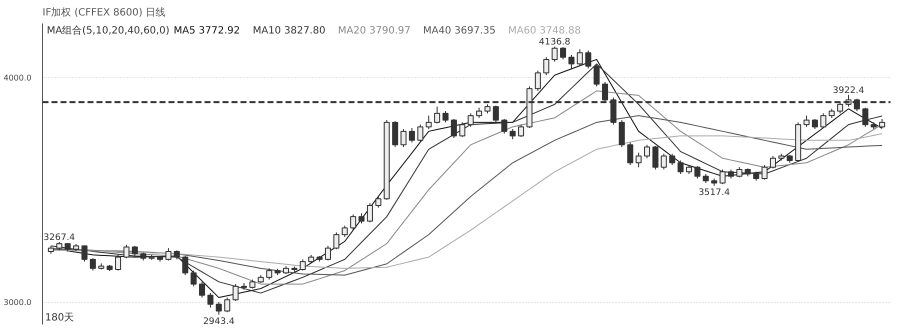 Image resolution: width=900 pixels, height=328 pixels. I want to click on annotation: 180天, so click(59, 318).